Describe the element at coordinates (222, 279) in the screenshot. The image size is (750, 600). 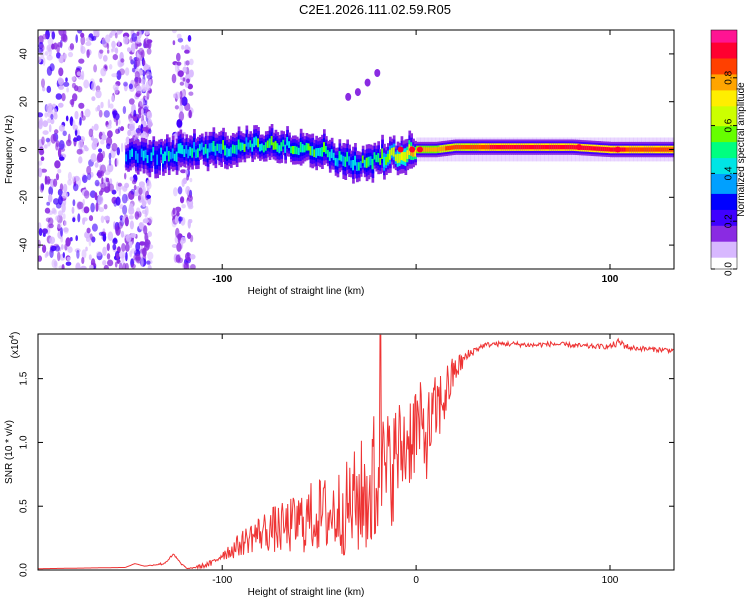
I see `x-tick-label-top: -100` at that location.